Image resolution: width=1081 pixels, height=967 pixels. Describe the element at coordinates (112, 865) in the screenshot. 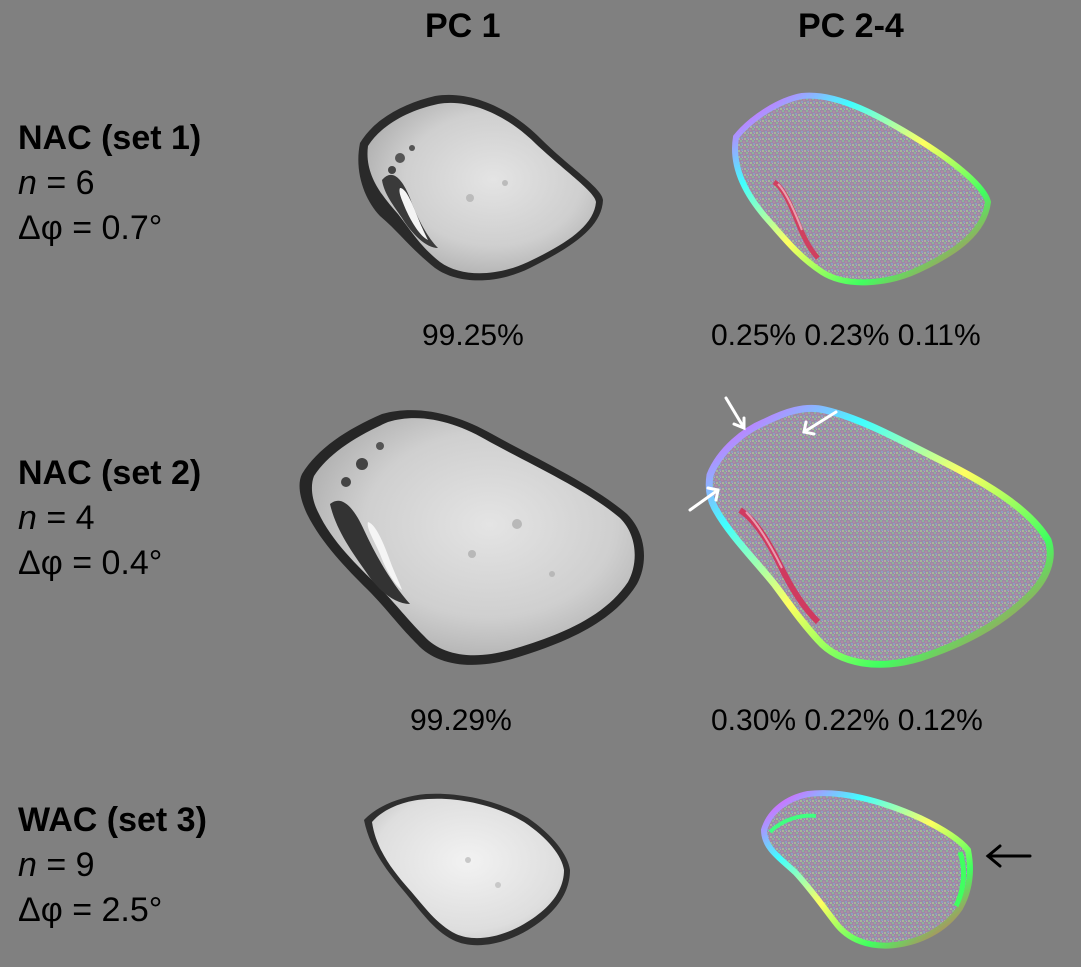

I see `row-label-set3: WAC (set 3) n = 9 Δφ = 2.5°` at that location.